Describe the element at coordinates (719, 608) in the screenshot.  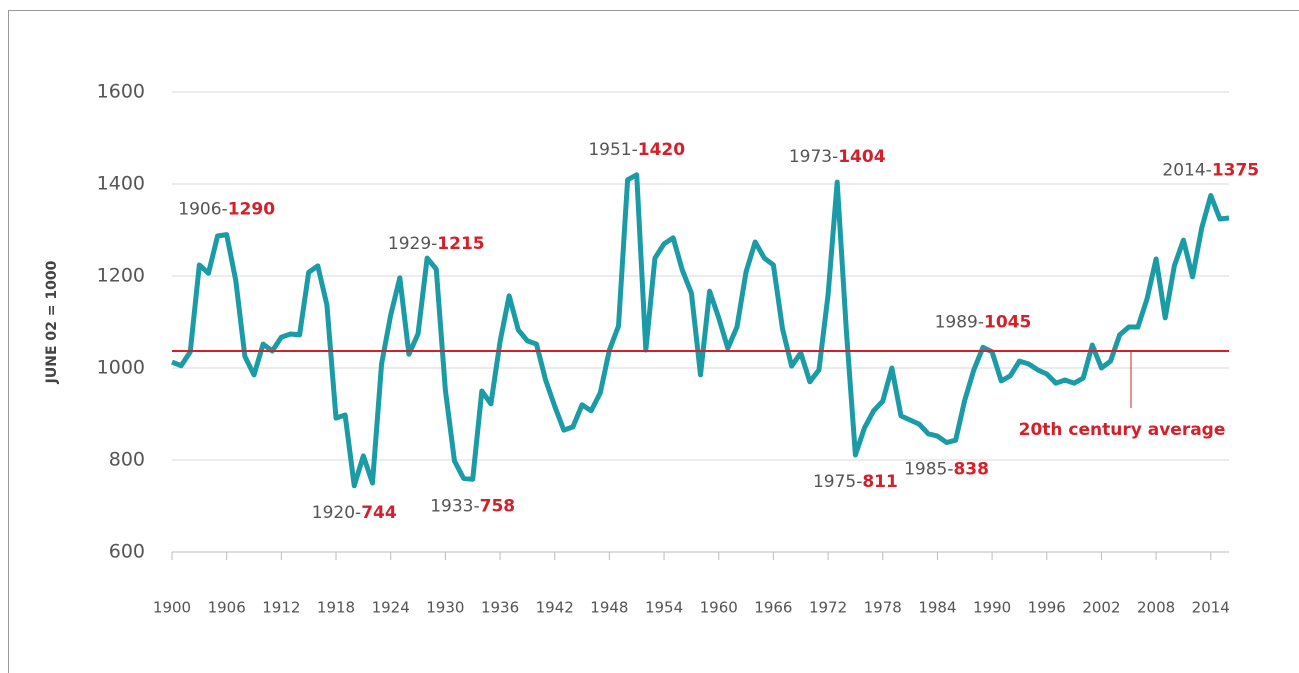
I see `x-tick-label: 1960` at that location.